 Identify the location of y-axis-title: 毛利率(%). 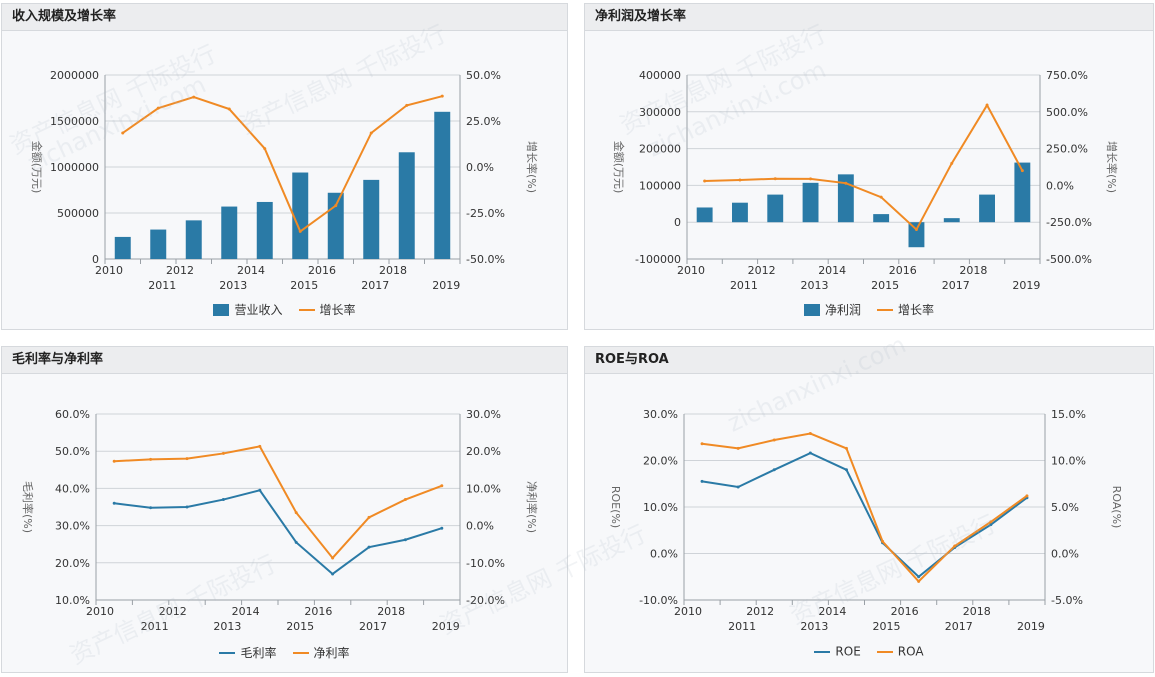
(28, 507).